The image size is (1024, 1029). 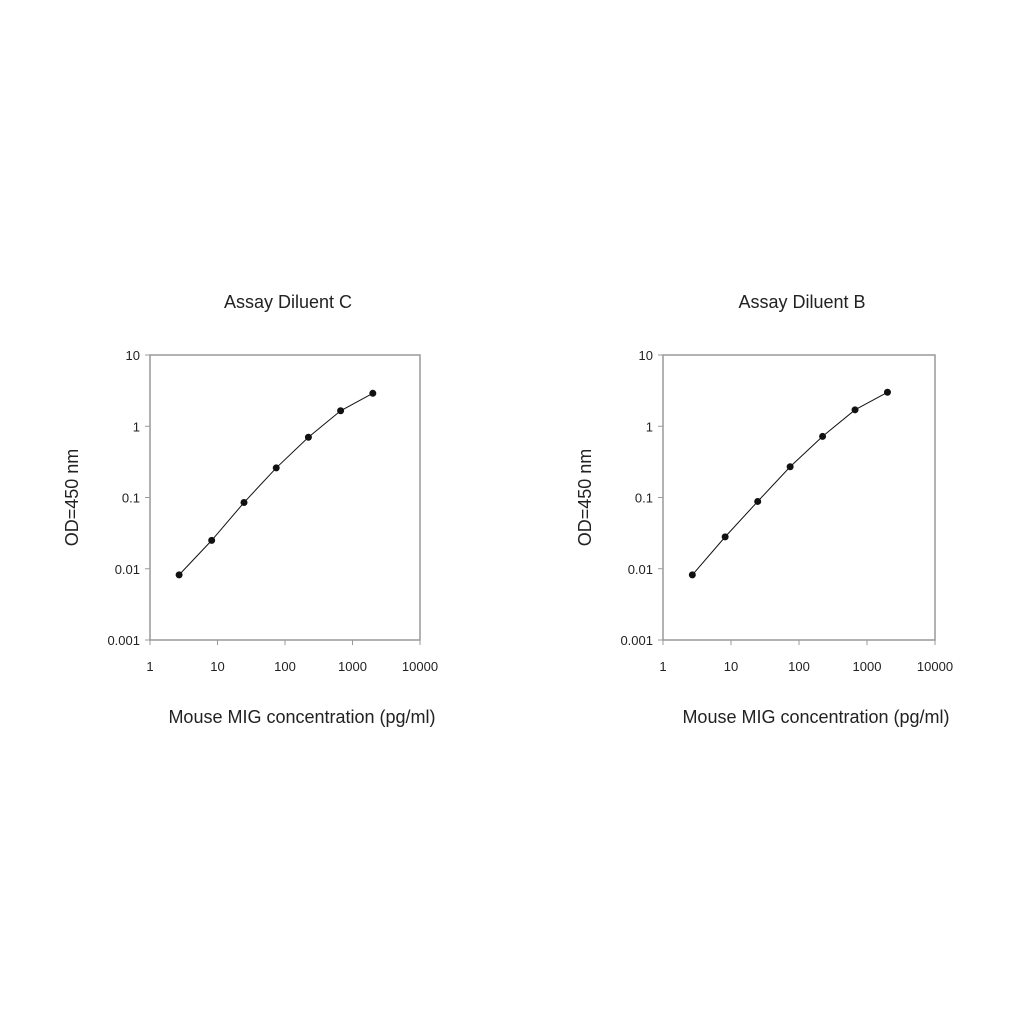 What do you see at coordinates (801, 302) in the screenshot?
I see `chart-title: Assay Diluent B` at bounding box center [801, 302].